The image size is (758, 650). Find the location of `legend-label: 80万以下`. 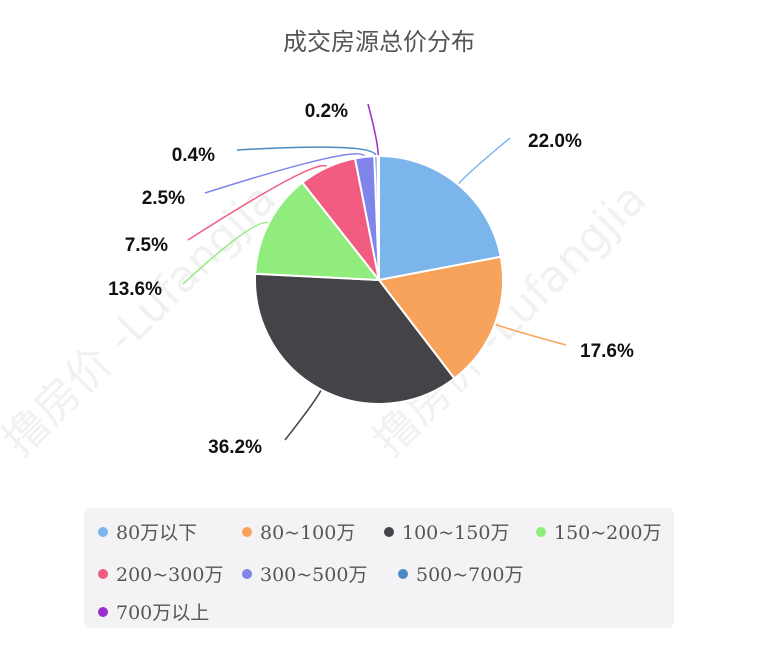

legend-label: 80万以下 is located at coordinates (157, 533).